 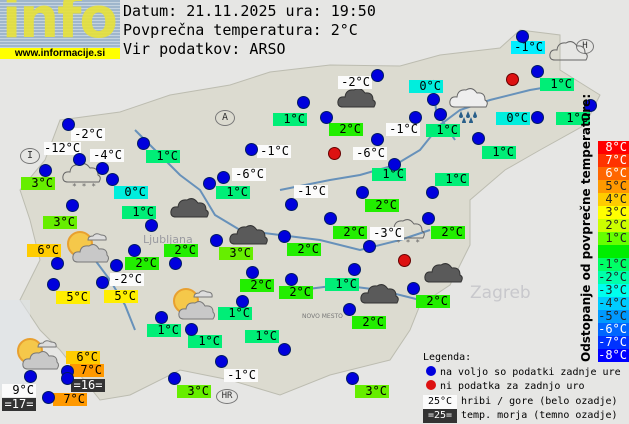 I want to click on station-temperature-label: 7°C, so click(x=87, y=370).